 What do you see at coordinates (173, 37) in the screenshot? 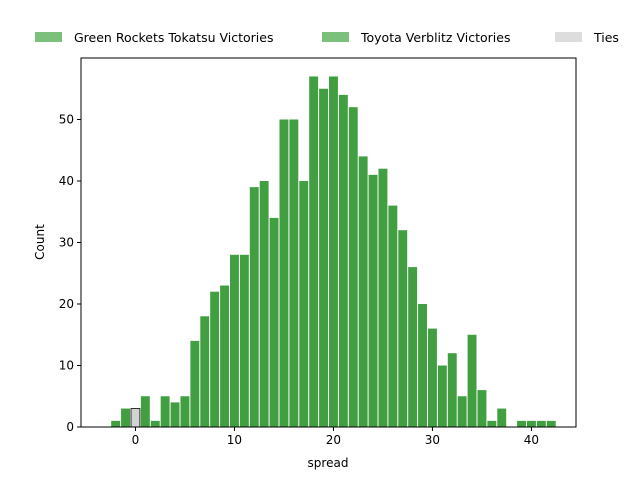
I see `legend-label-0: Green Rockets Tokatsu Victories` at bounding box center [173, 37].